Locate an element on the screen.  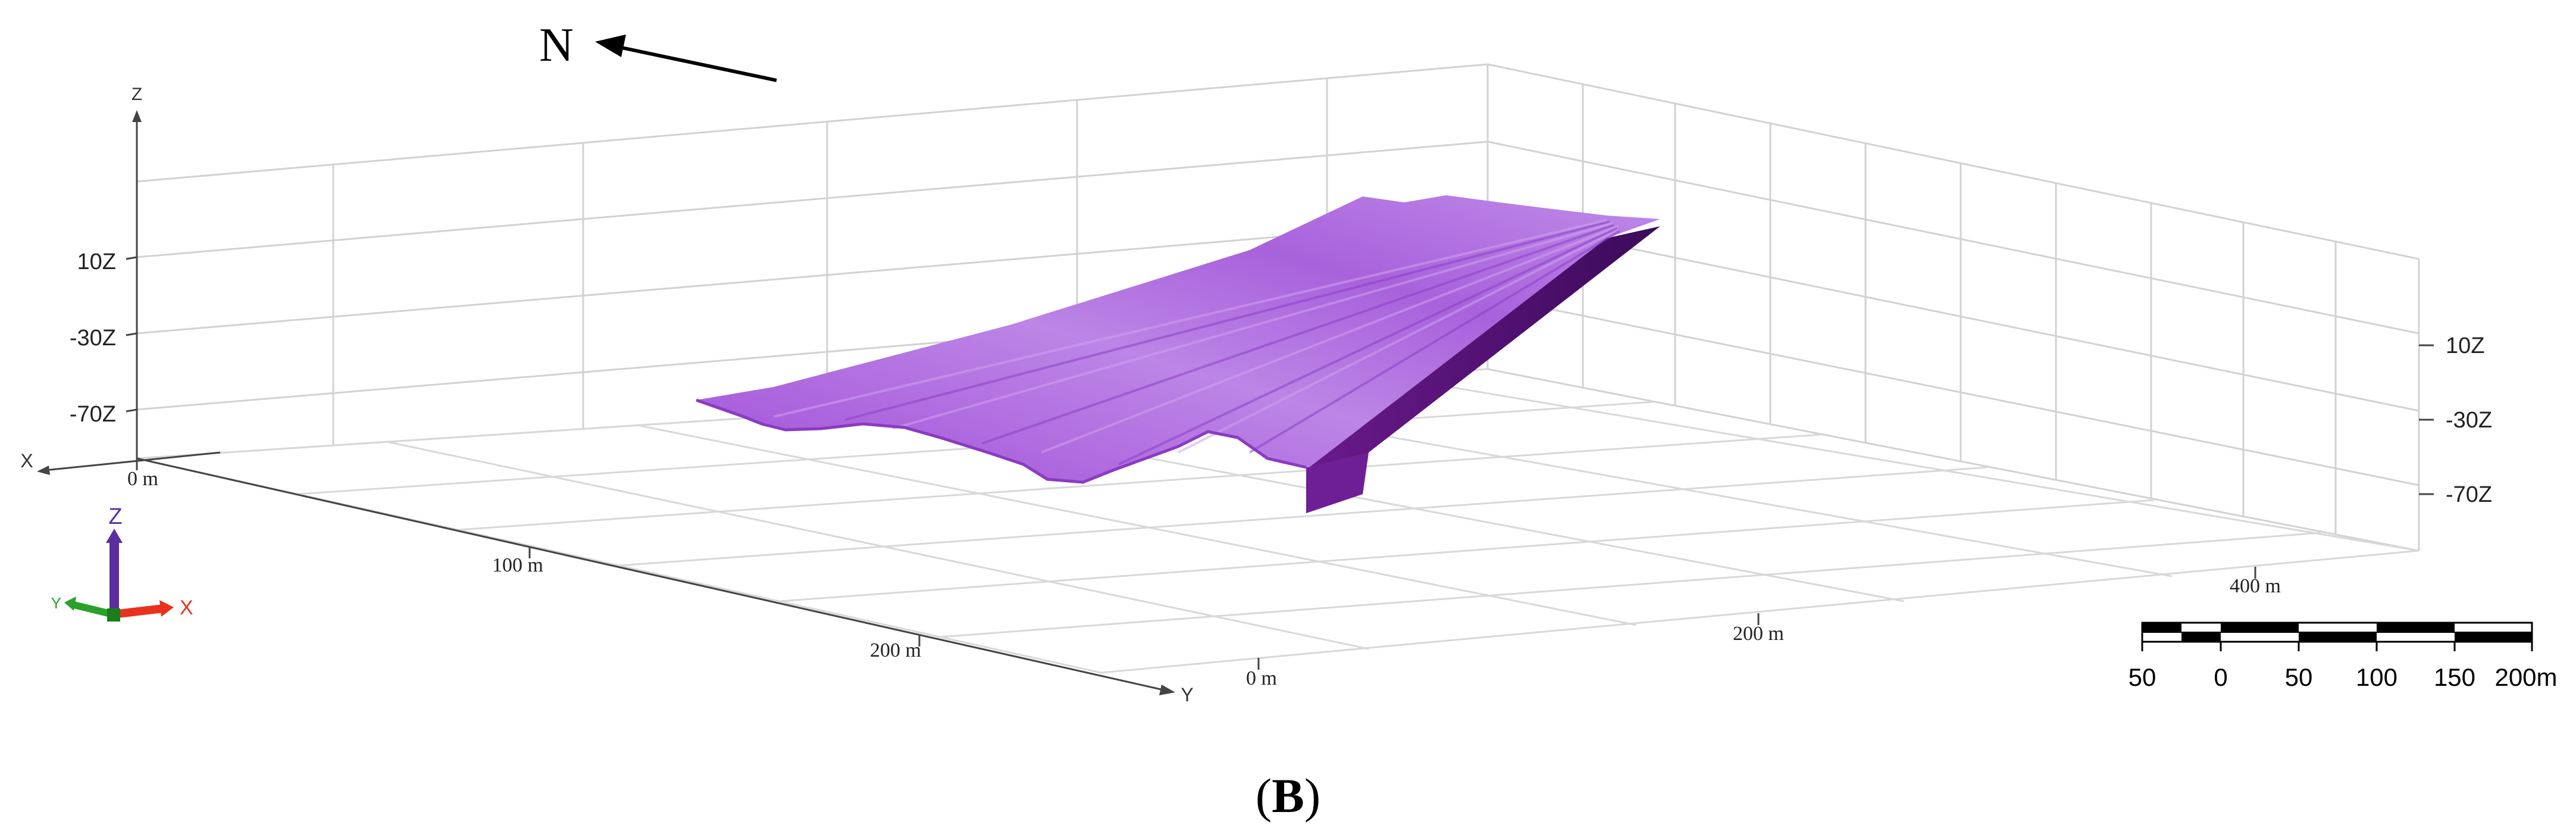
z-tick-right-3: -70Z is located at coordinates (2469, 494).